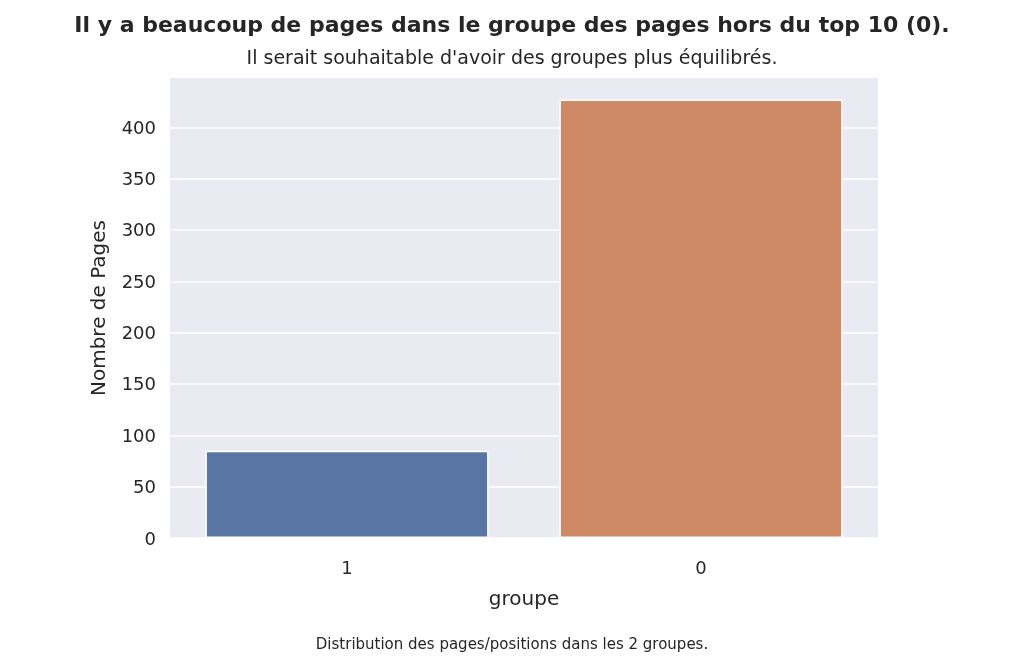  I want to click on y-tick-label: 250, so click(138, 281).